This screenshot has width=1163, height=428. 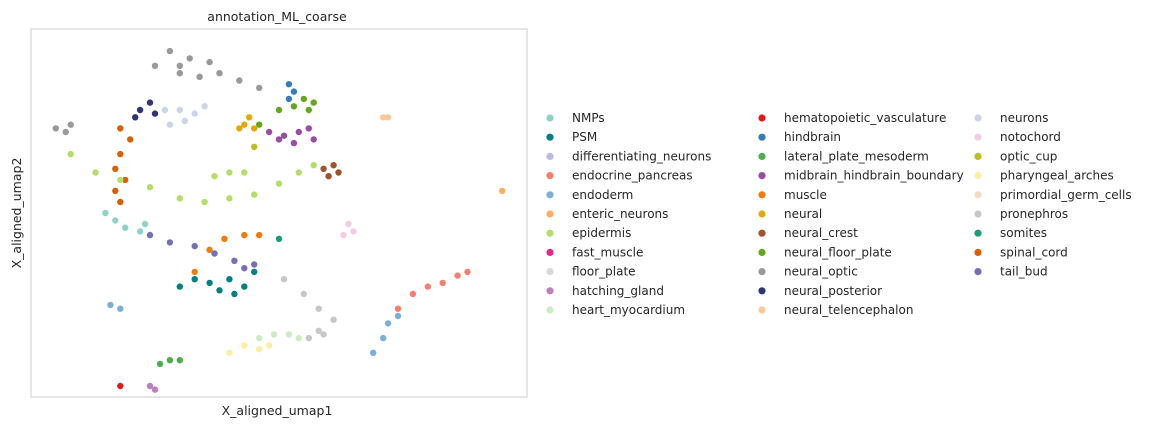 What do you see at coordinates (1066, 195) in the screenshot?
I see `legend-label: primordial_germ_cells` at bounding box center [1066, 195].